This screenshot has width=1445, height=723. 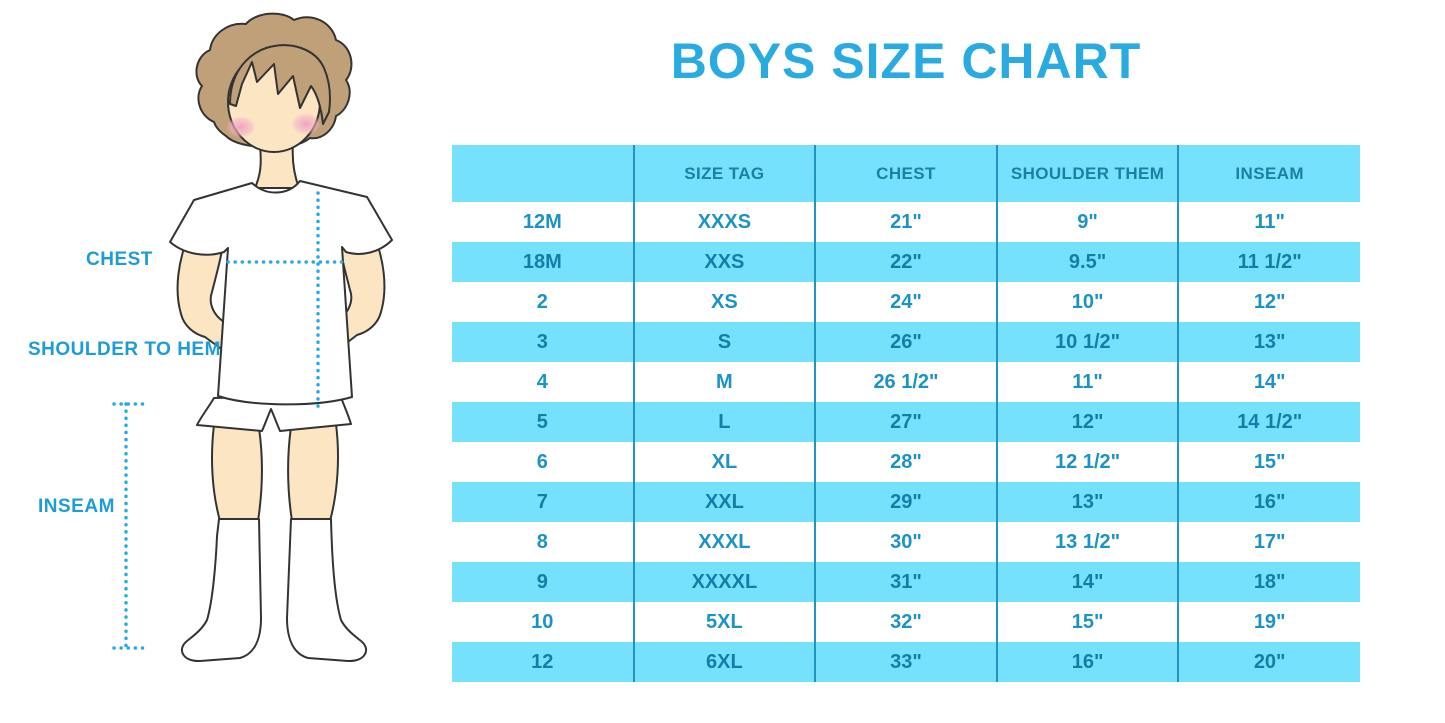 What do you see at coordinates (76, 506) in the screenshot?
I see `inseam-label: INSEAM` at bounding box center [76, 506].